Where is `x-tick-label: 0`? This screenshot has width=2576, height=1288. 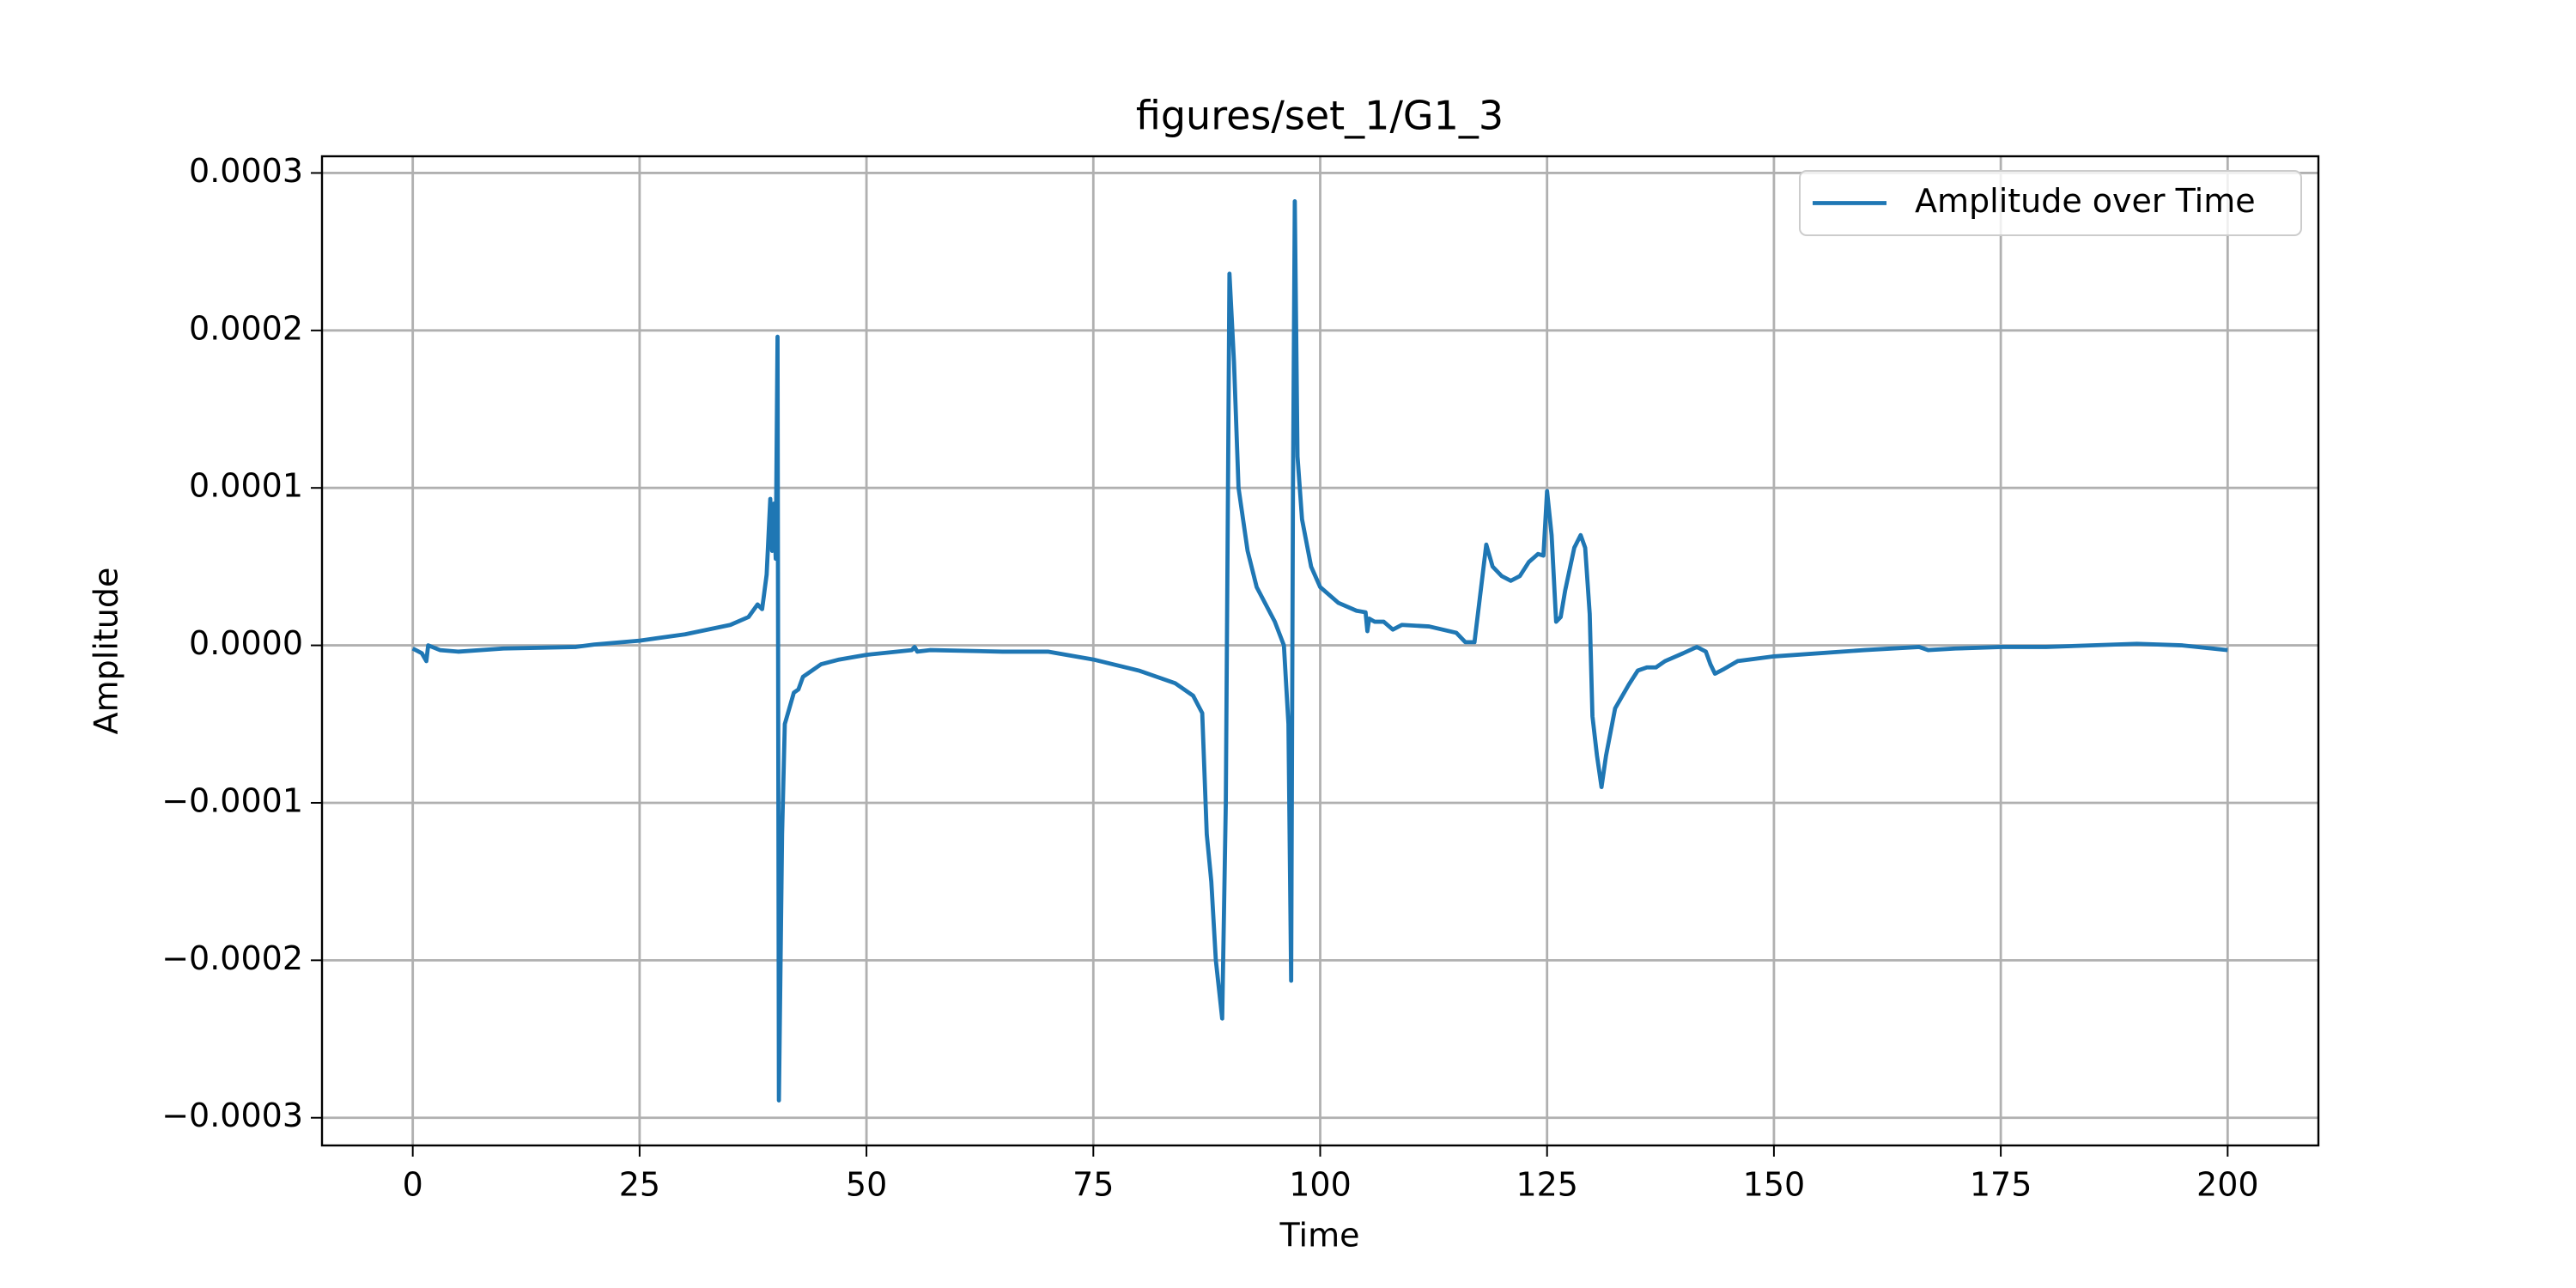 x-tick-label: 0 is located at coordinates (413, 1185).